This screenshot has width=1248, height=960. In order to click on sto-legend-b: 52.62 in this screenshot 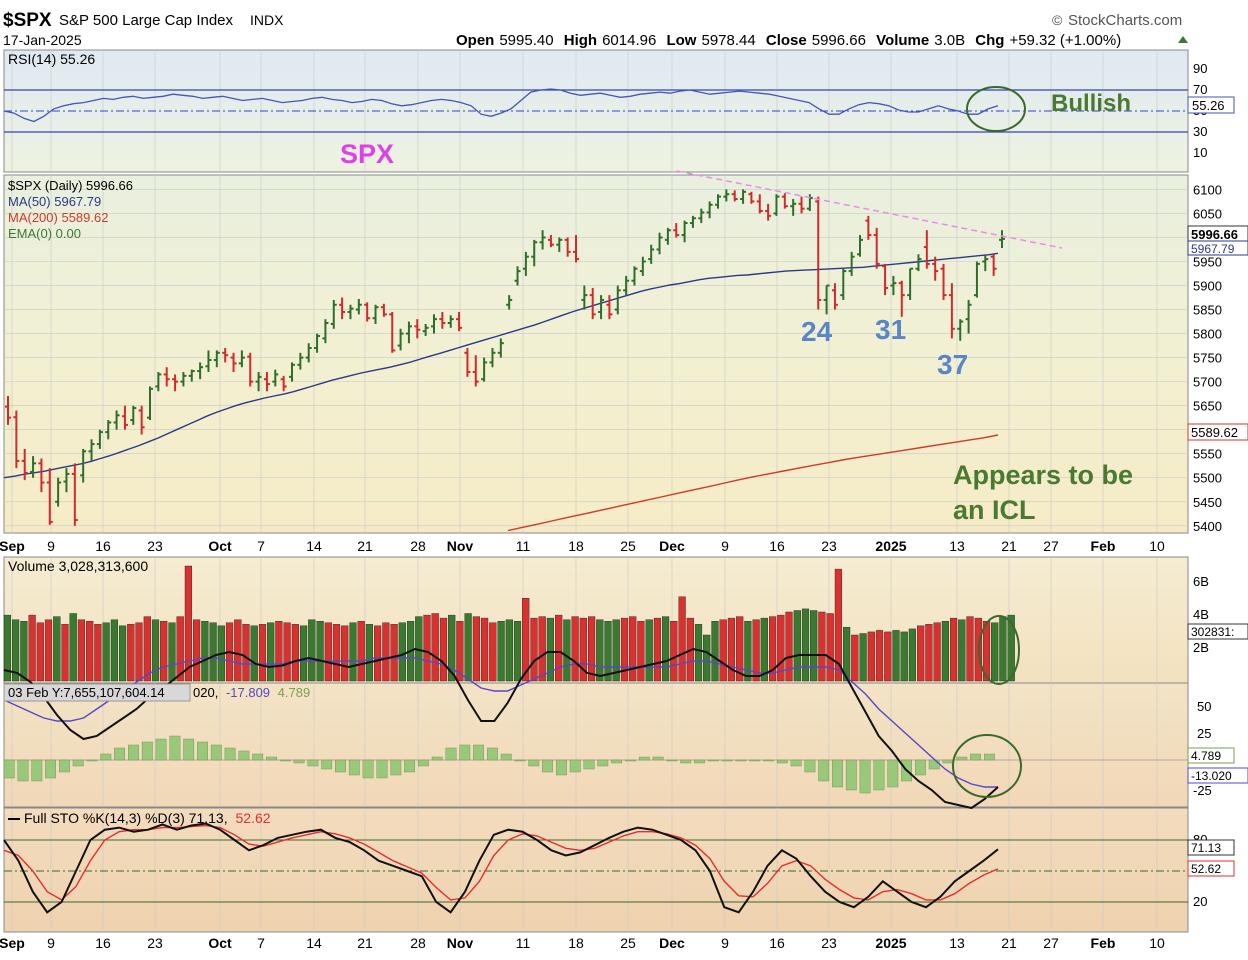, I will do `click(253, 818)`.